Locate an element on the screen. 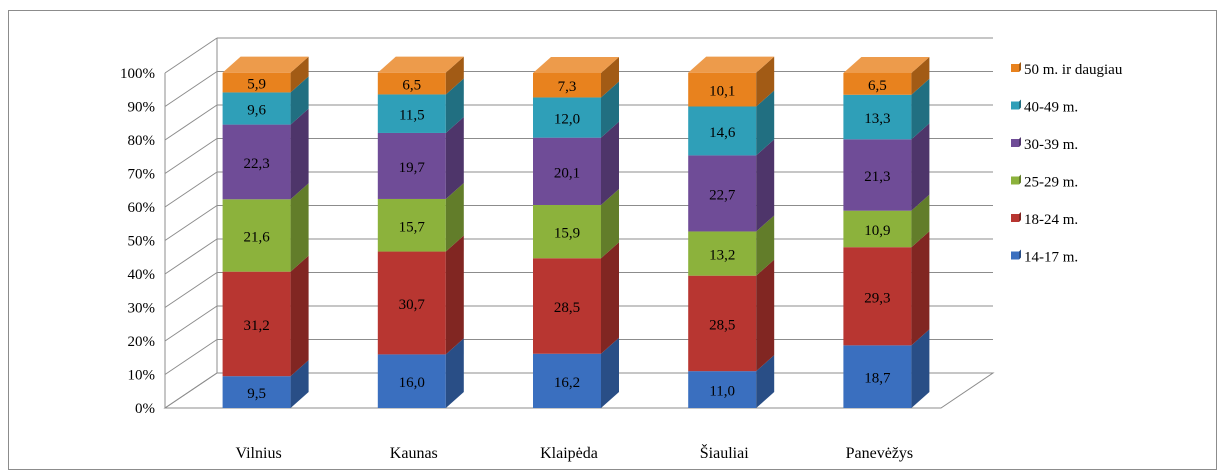 The height and width of the screenshot is (472, 1225). data-label: 5,9 is located at coordinates (256, 85).